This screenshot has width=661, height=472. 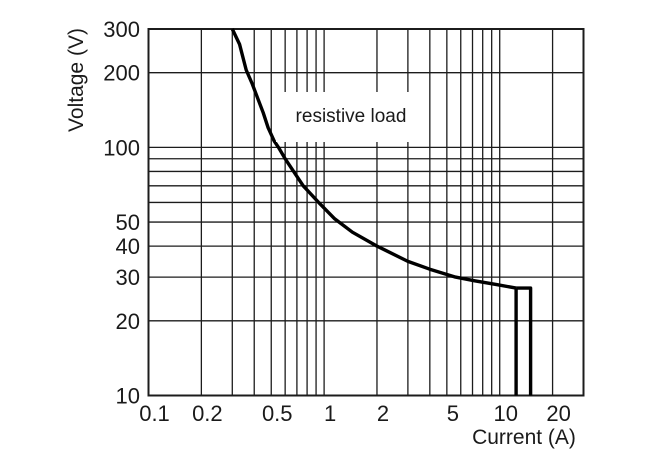 I want to click on x-tick-label: 20, so click(x=558, y=413).